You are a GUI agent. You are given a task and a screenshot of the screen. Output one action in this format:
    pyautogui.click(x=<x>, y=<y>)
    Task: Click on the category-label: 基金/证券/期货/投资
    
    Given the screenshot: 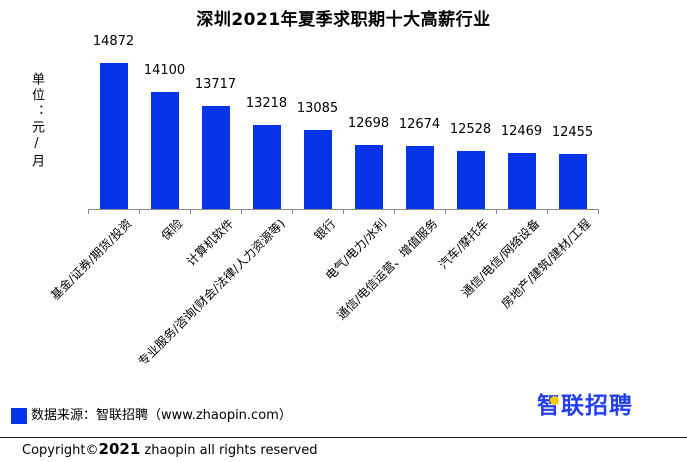 What is the action you would take?
    pyautogui.click(x=91, y=259)
    